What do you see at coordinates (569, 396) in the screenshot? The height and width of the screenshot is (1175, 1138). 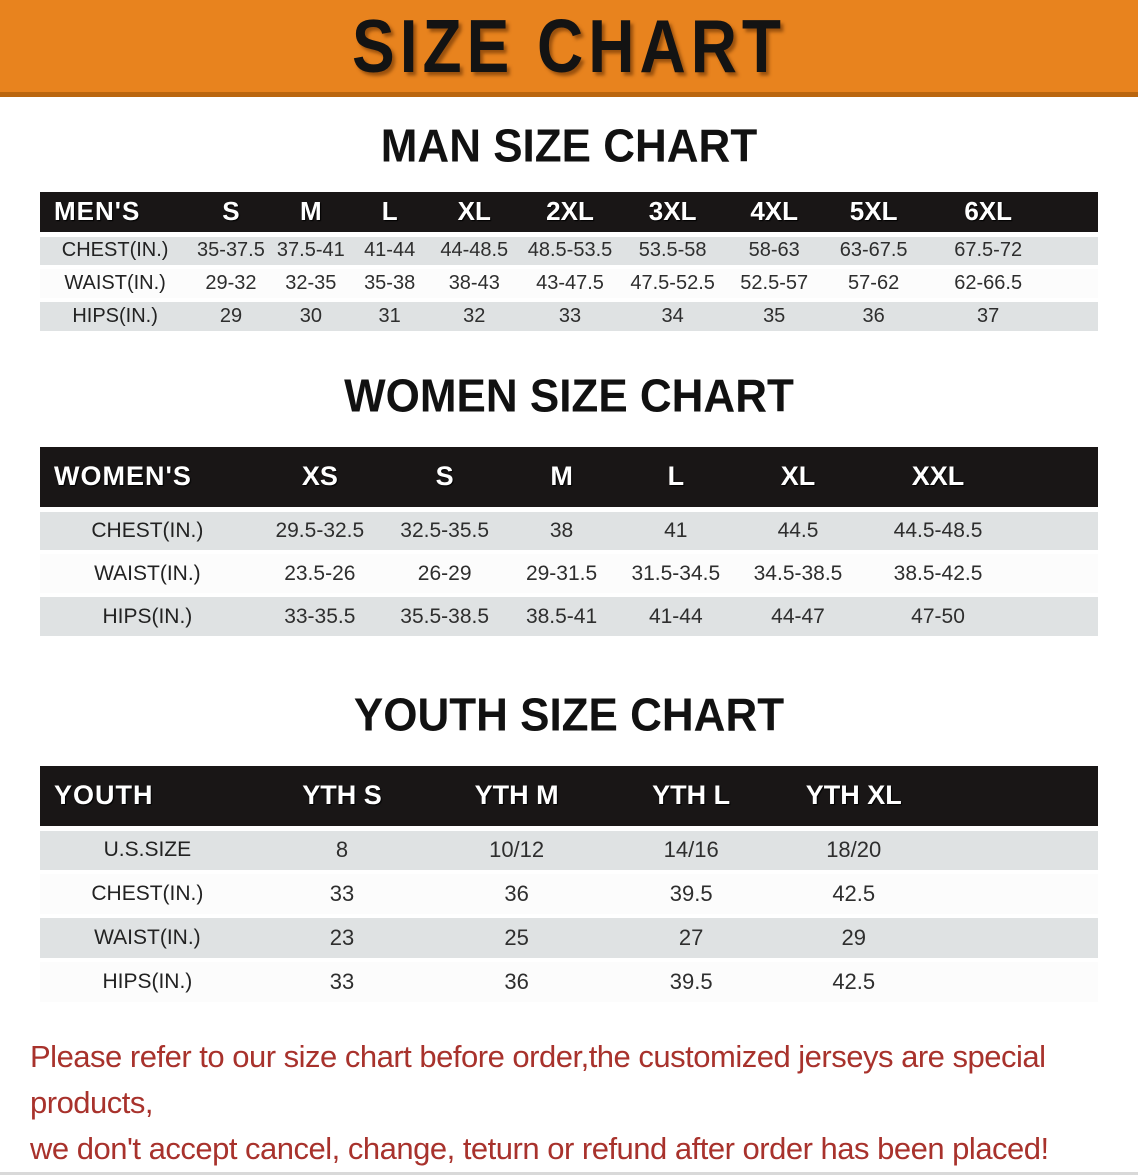 I see `women-size-chart-heading: WOMEN SIZE CHART` at bounding box center [569, 396].